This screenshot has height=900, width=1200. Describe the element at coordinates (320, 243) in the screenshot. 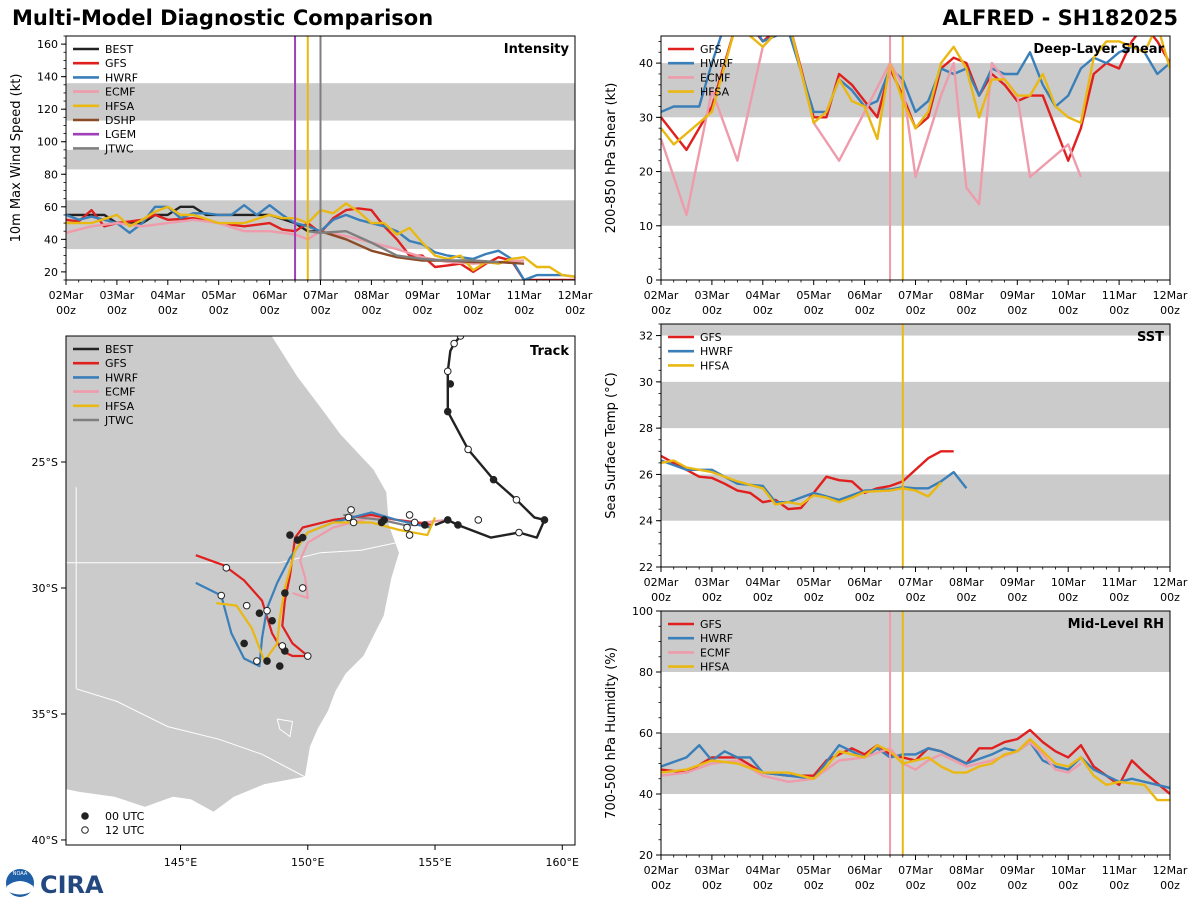

I see `intensity-series-gfs` at that location.